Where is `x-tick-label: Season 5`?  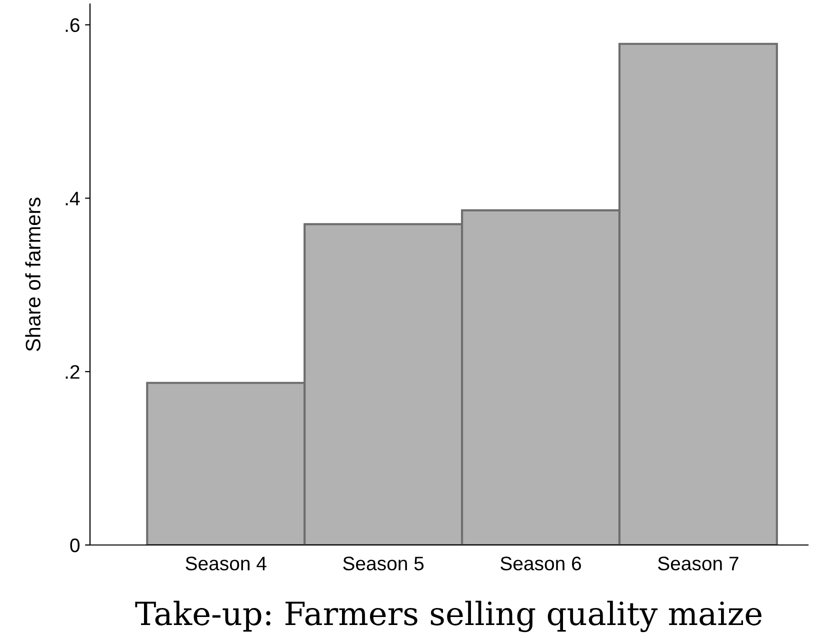
x-tick-label: Season 5 is located at coordinates (383, 563).